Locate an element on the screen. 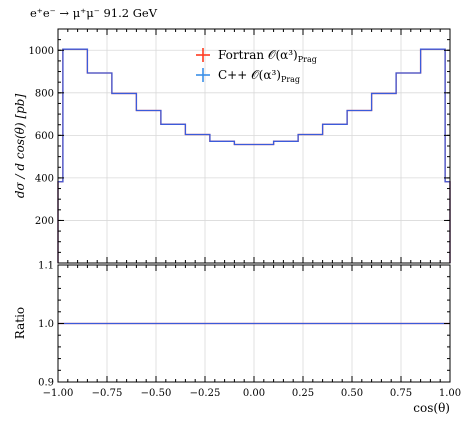 The height and width of the screenshot is (421, 467). y-tick-label: 400 is located at coordinates (44, 178).